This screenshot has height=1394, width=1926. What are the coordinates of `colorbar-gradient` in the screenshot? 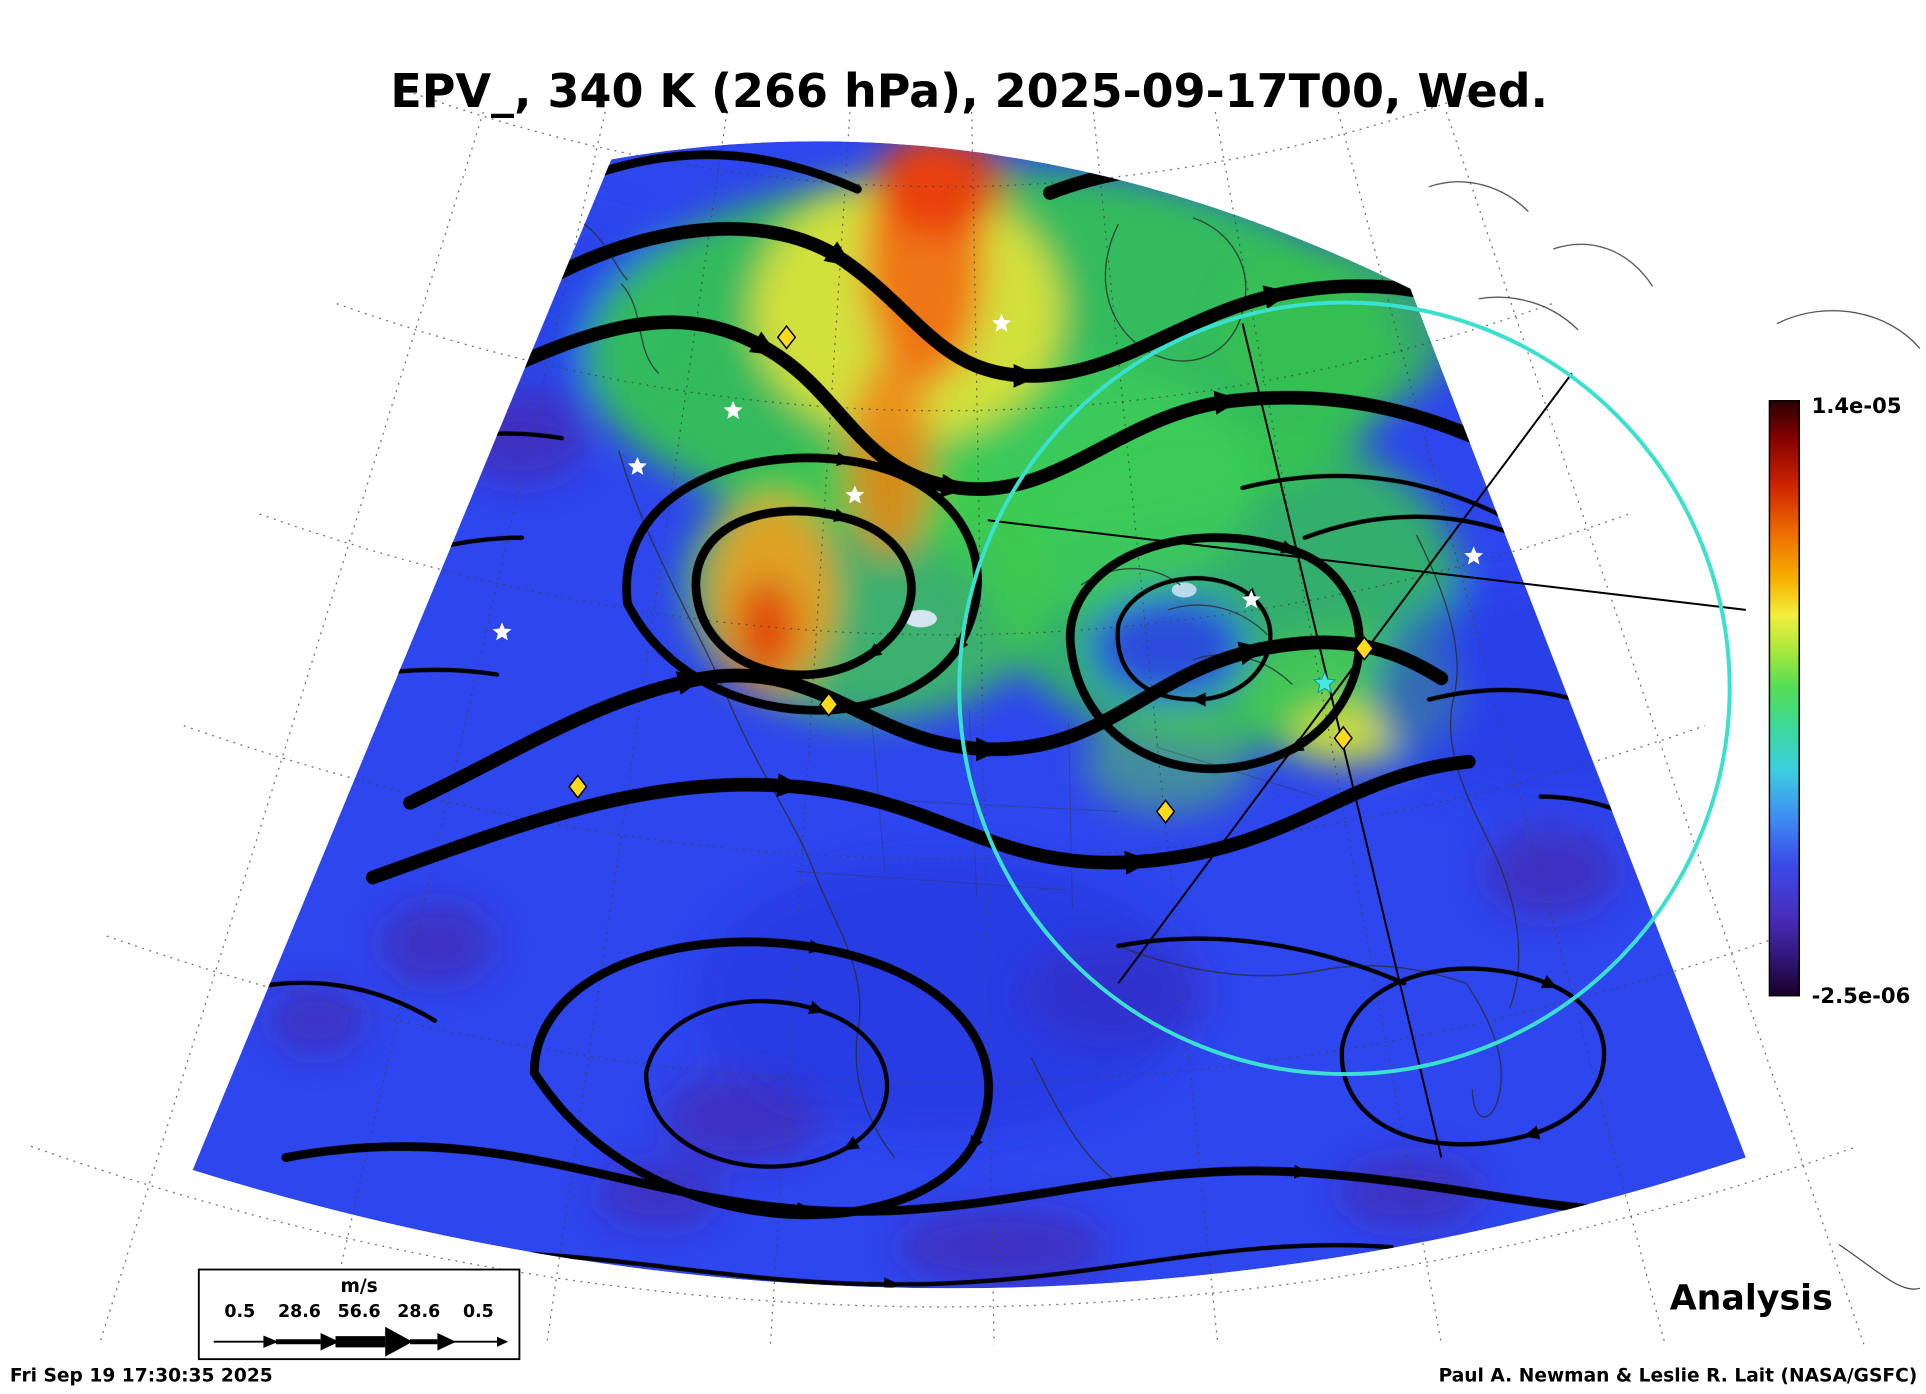 It's located at (1784, 698).